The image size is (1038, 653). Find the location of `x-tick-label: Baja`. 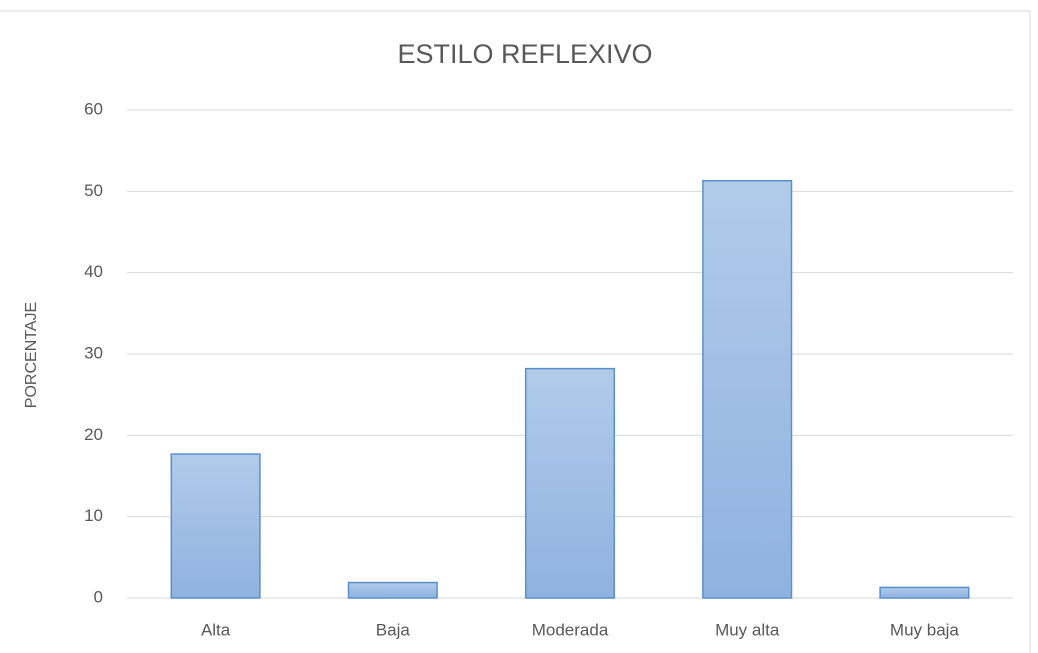

x-tick-label: Baja is located at coordinates (393, 629).